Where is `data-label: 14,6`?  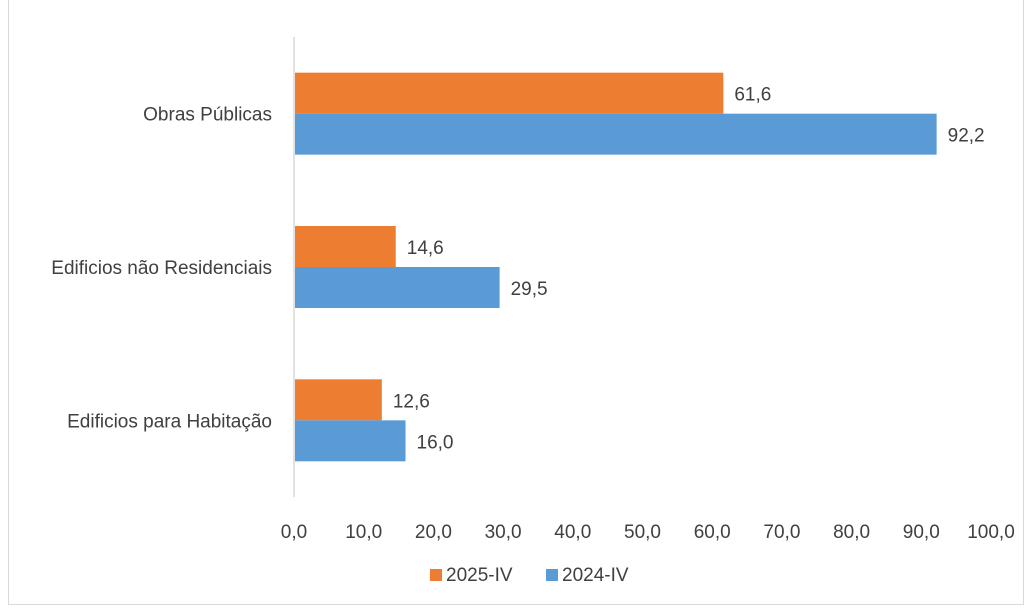 data-label: 14,6 is located at coordinates (425, 248).